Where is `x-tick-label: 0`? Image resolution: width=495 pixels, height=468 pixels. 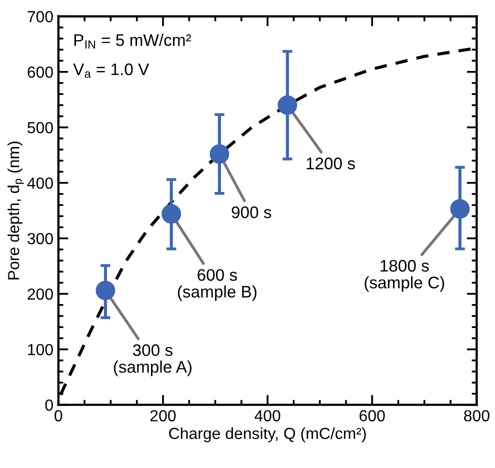
x-tick-label: 0 is located at coordinates (58, 416).